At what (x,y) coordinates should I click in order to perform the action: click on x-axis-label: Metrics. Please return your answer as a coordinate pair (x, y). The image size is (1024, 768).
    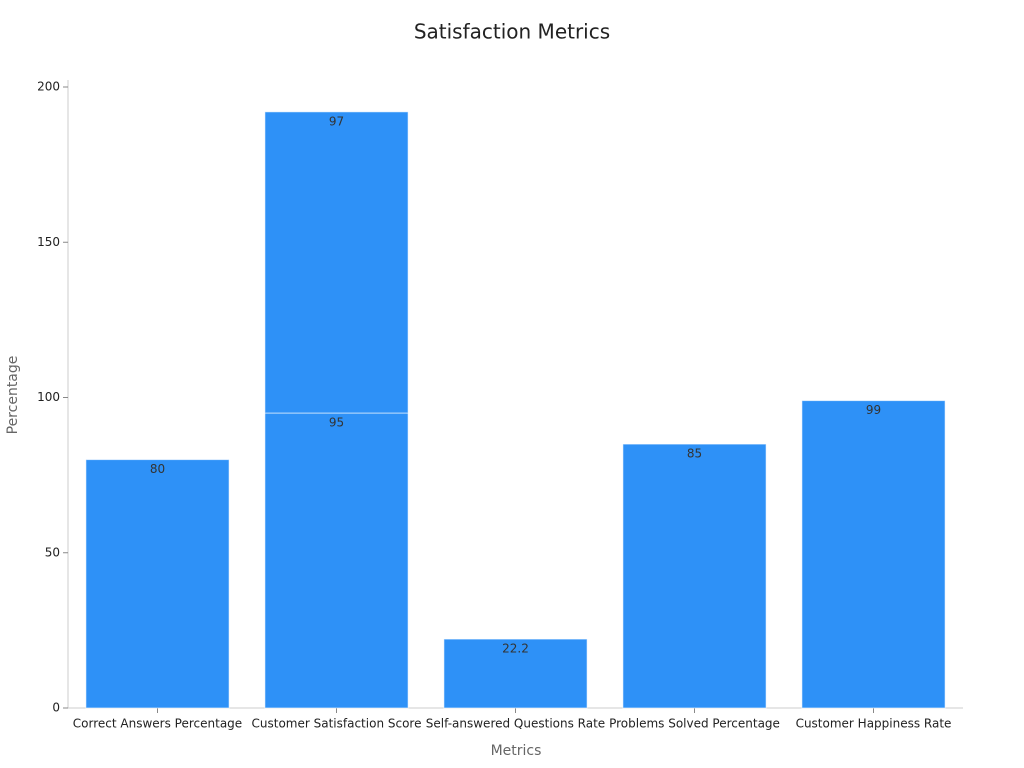
    Looking at the image, I should click on (516, 751).